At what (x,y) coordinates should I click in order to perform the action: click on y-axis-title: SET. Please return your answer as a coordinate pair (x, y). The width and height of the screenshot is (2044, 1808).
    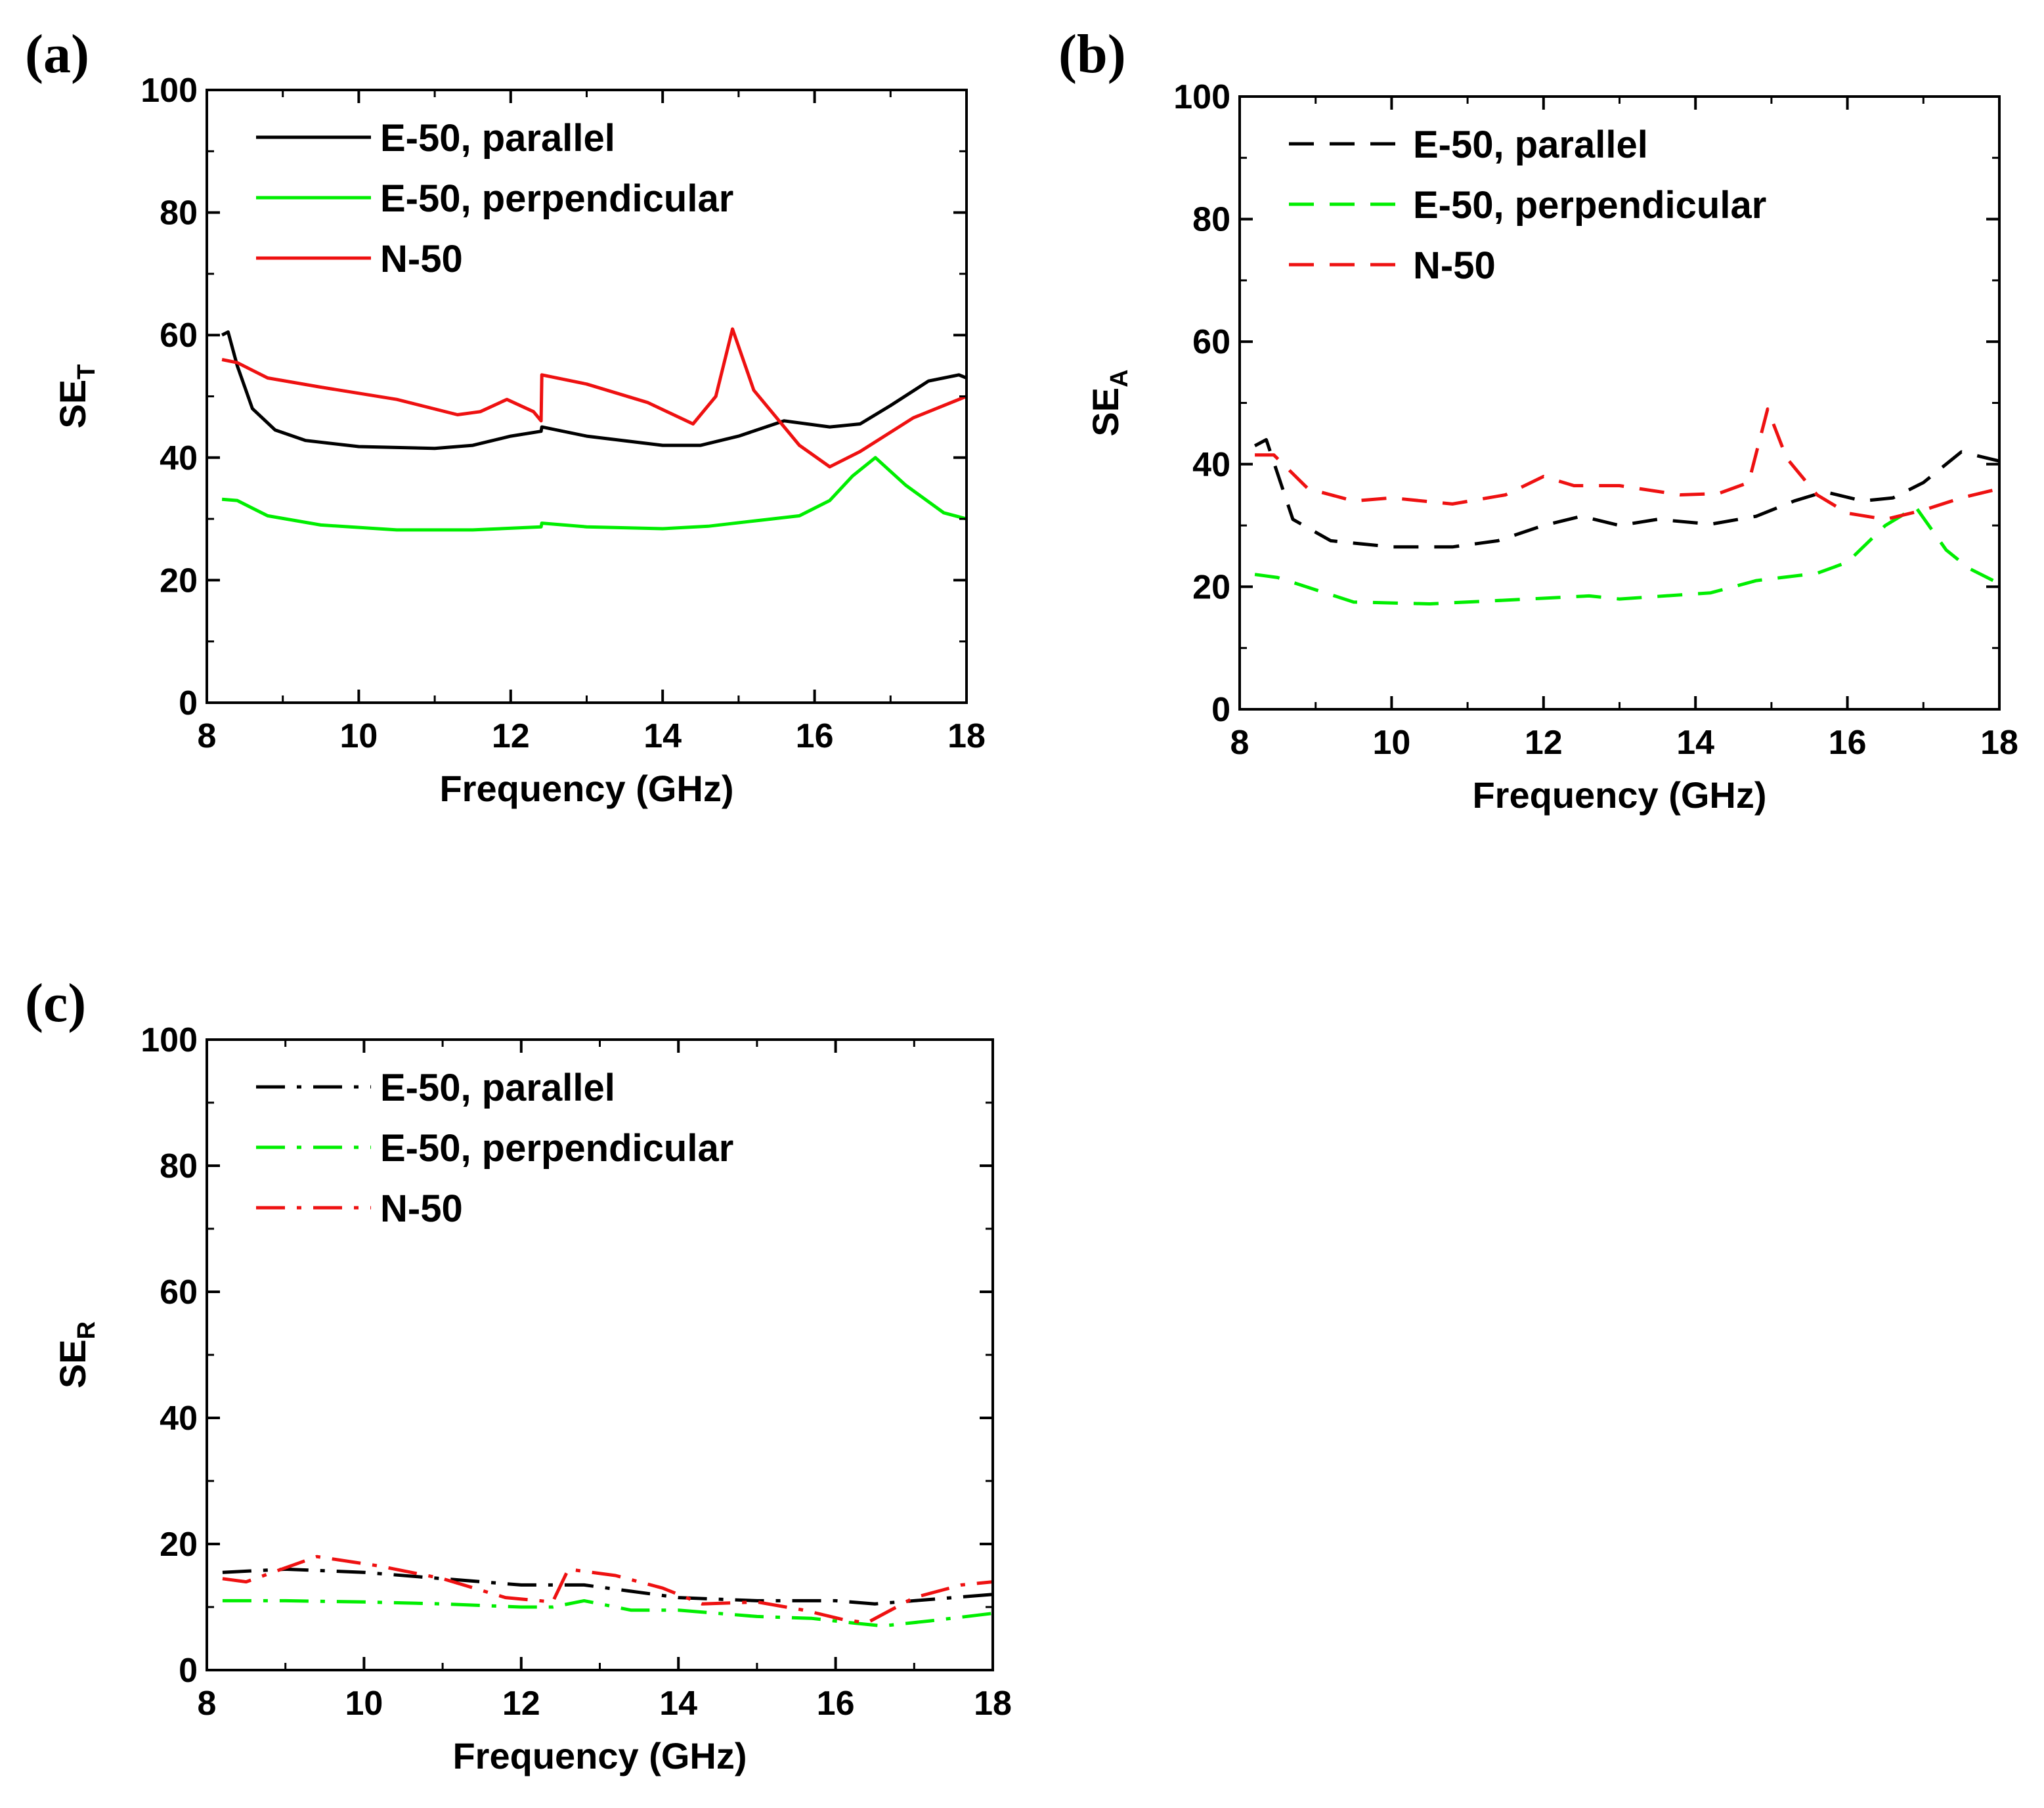
    Looking at the image, I should click on (76, 396).